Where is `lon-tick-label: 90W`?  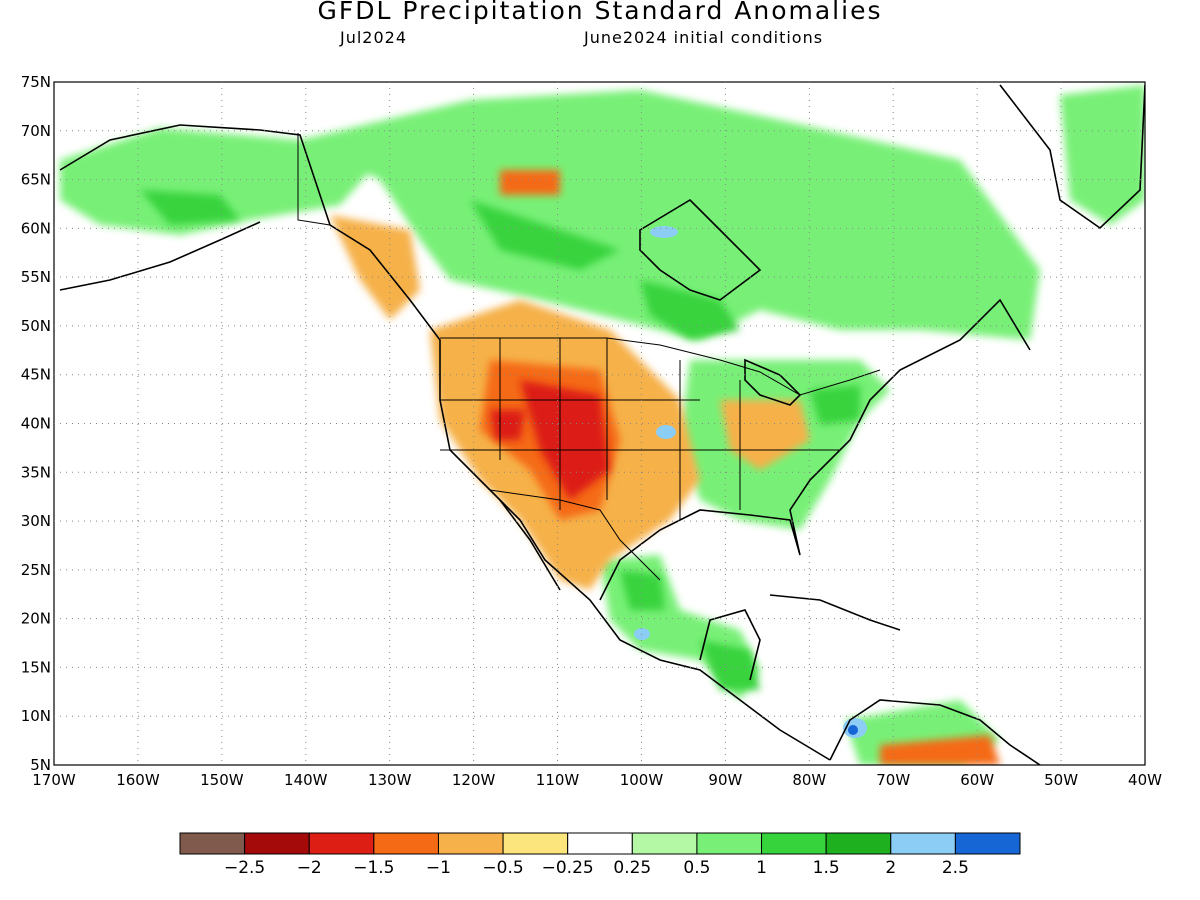 lon-tick-label: 90W is located at coordinates (725, 780).